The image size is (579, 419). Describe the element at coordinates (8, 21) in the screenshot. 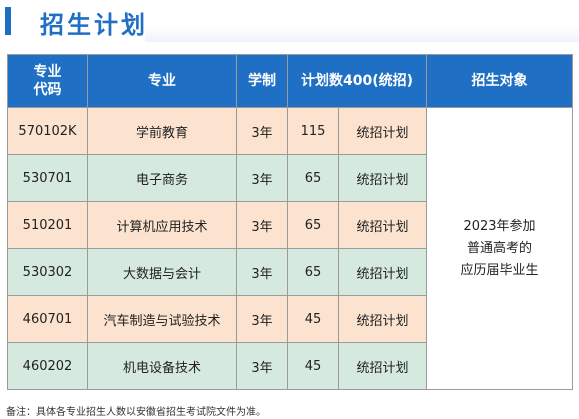

I see `title-accent-bar` at that location.